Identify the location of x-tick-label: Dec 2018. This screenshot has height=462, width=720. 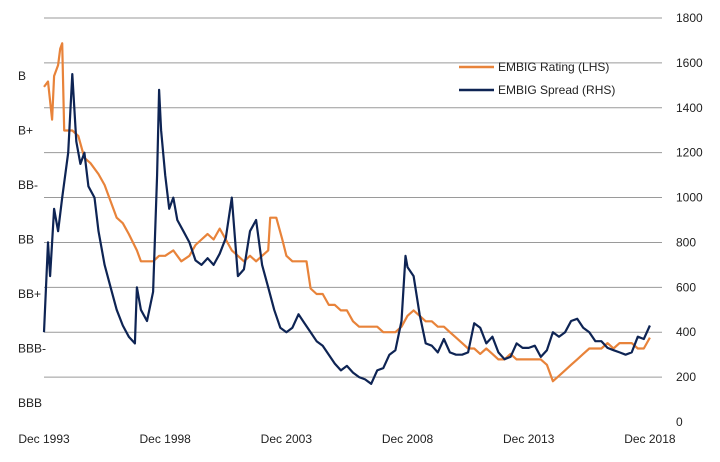
(650, 439).